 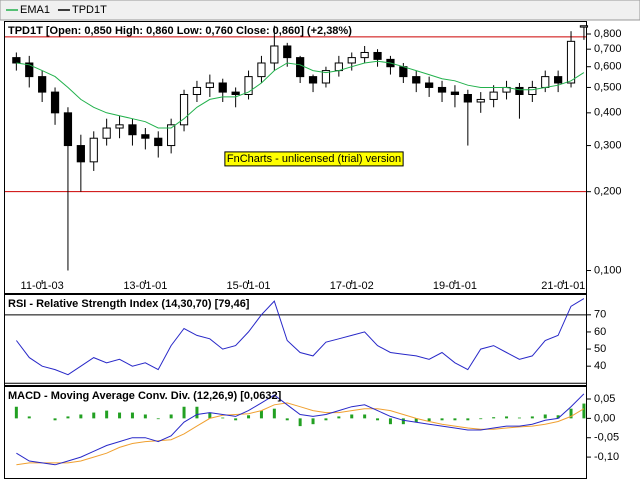 I want to click on x-tick-label: 21-01-01, so click(x=563, y=286).